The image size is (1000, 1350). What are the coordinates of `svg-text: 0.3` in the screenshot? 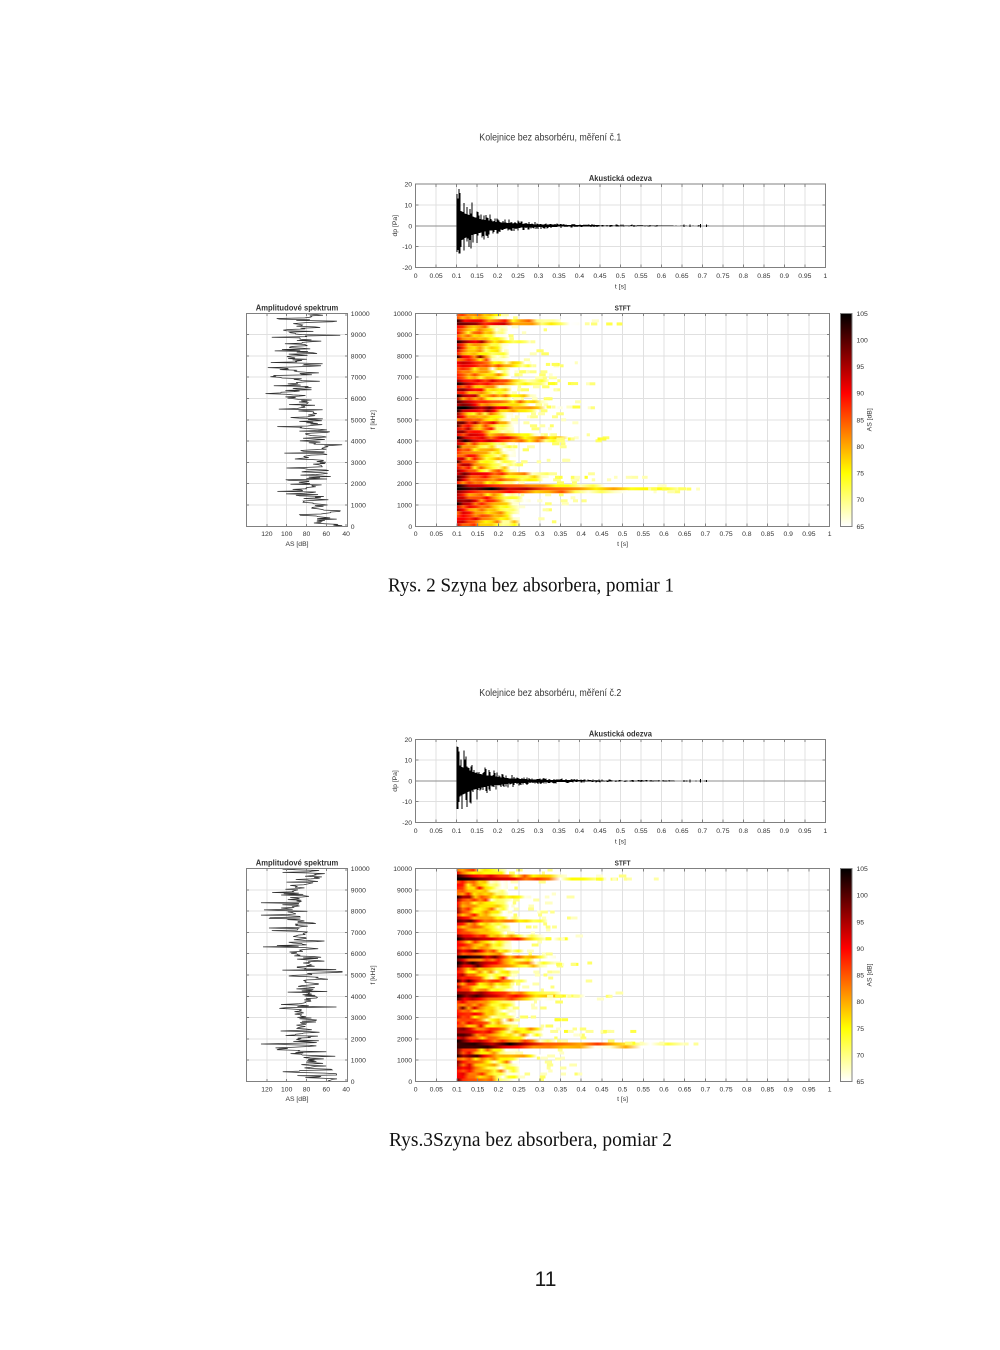 It's located at (539, 276).